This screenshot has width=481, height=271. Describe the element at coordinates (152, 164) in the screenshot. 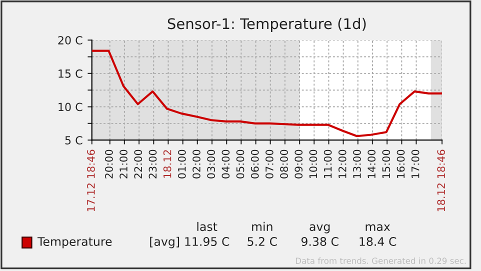

I see `x-tick-label: 23:00` at that location.